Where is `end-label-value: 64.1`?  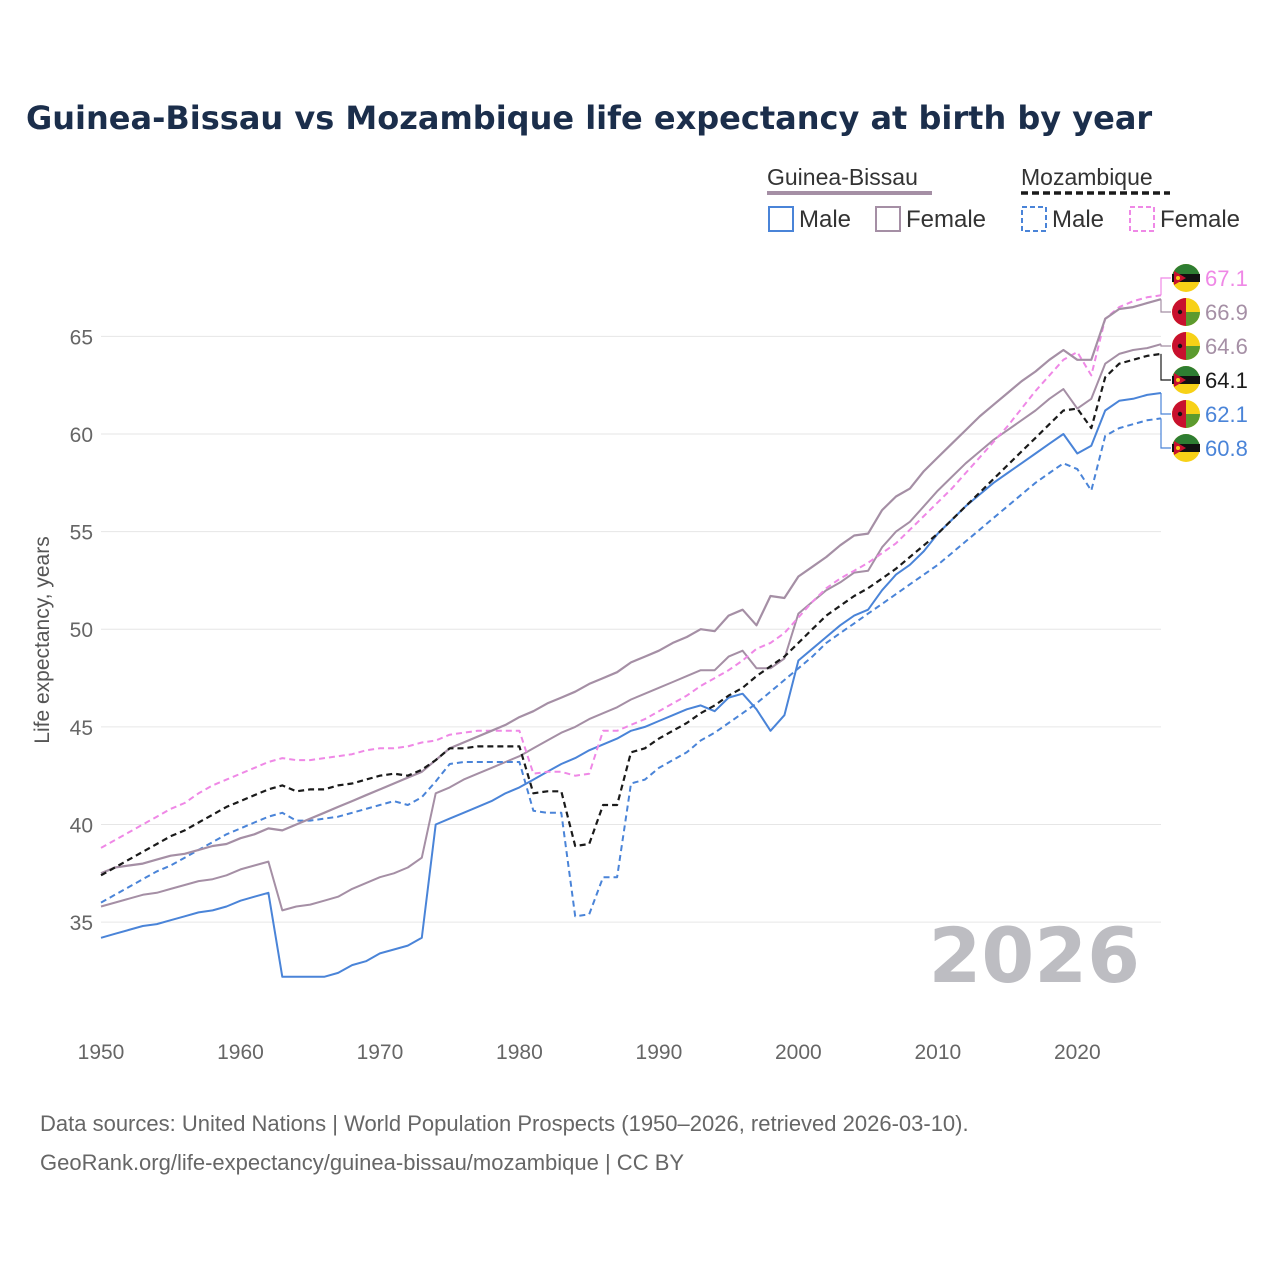 end-label-value: 64.1 is located at coordinates (1226, 380).